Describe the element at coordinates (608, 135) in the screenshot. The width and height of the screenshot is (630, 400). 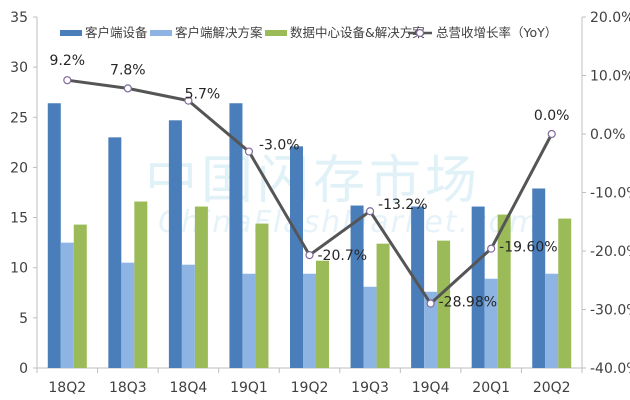
I see `y2-tick-label: 0.0%` at that location.